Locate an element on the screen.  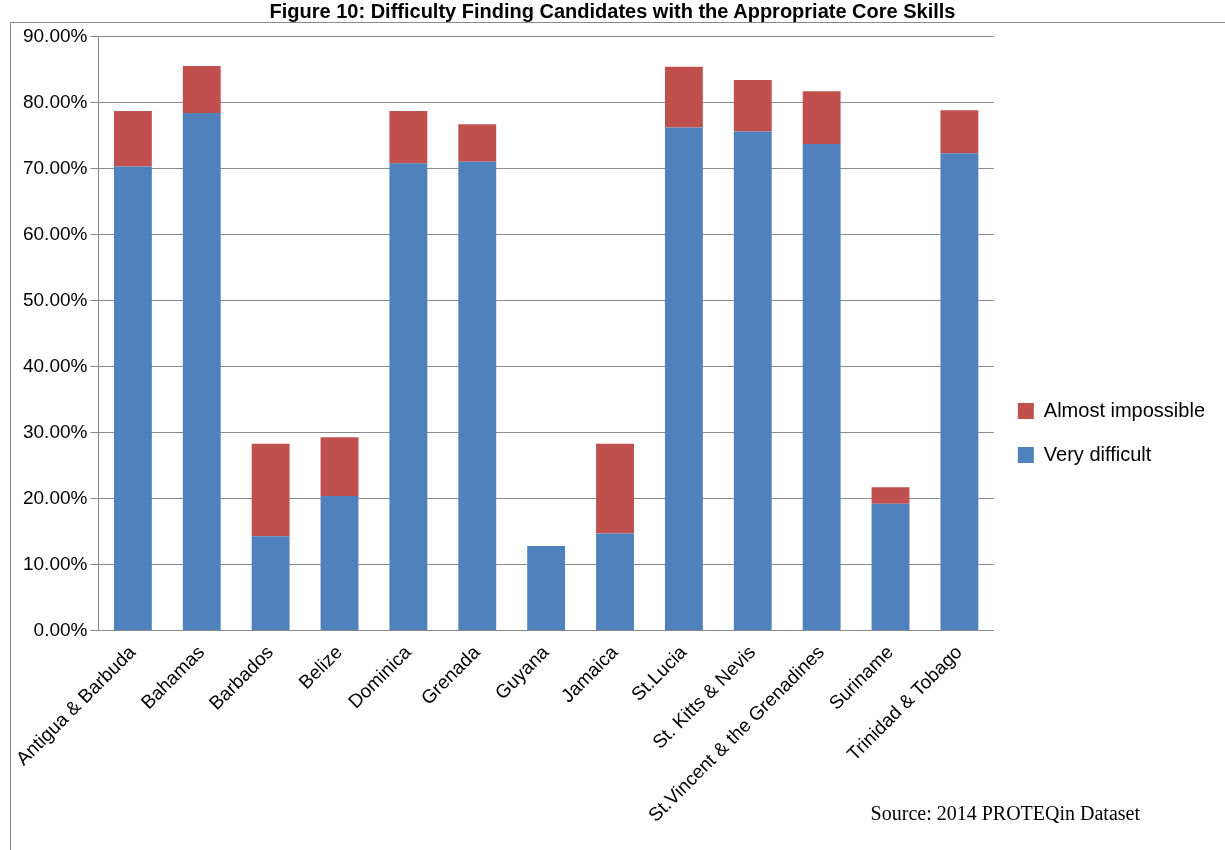
y-tick-label: 40.00% is located at coordinates (55, 365).